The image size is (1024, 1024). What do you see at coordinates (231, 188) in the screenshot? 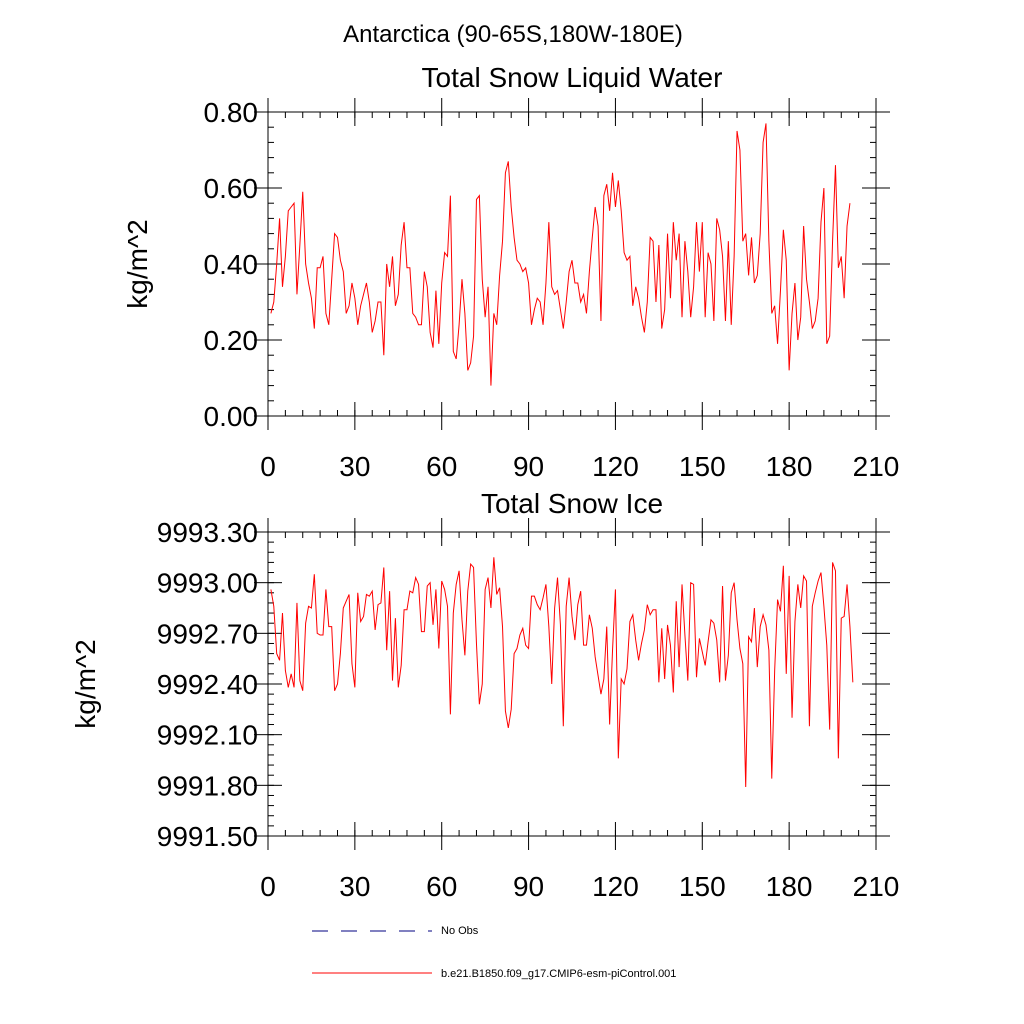
I see `y-tick-label: 0.60` at bounding box center [231, 188].